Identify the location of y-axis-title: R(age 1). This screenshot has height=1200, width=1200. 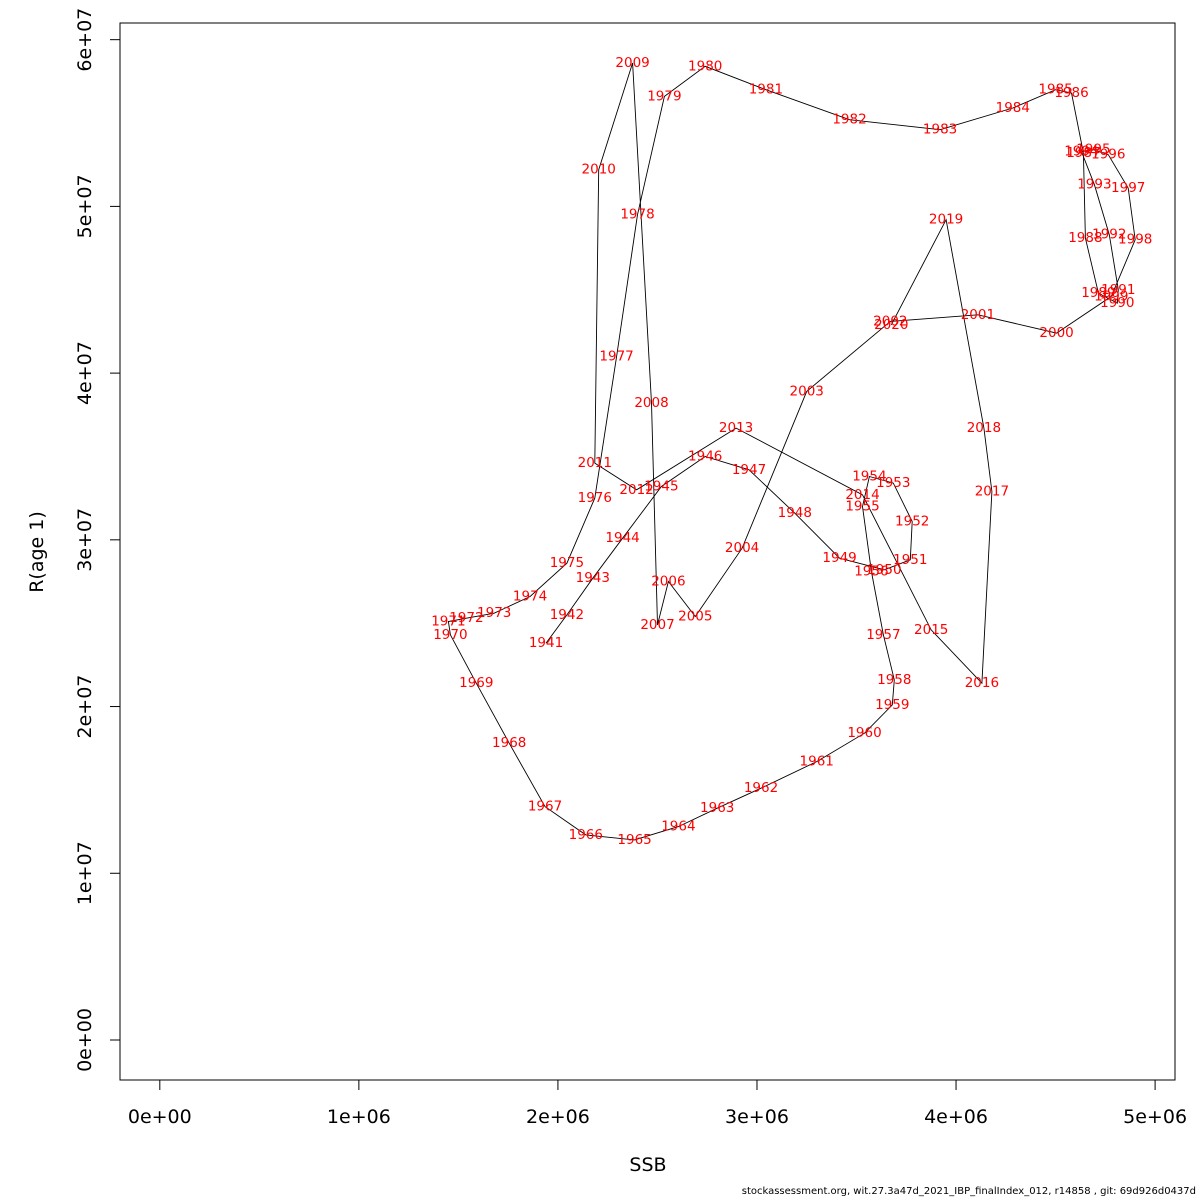
(37, 552).